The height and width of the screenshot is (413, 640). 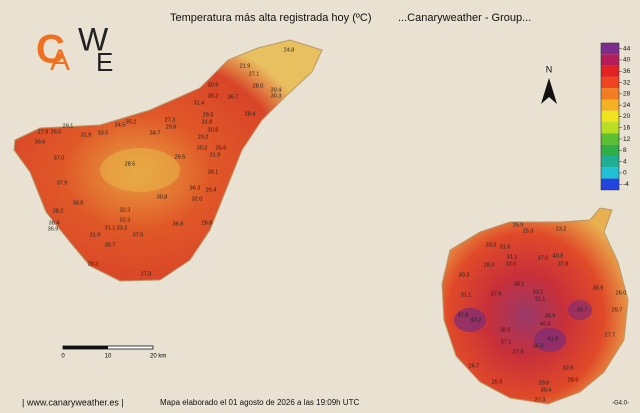 I want to click on station-value: 30.4, so click(x=546, y=390).